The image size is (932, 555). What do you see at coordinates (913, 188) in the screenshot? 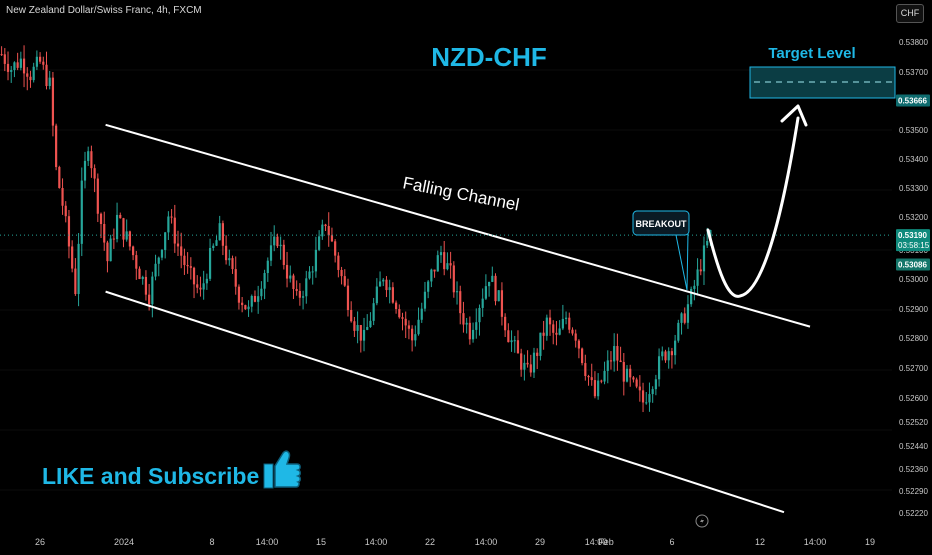
I see `price-tick-label: 0.53300` at bounding box center [913, 188].